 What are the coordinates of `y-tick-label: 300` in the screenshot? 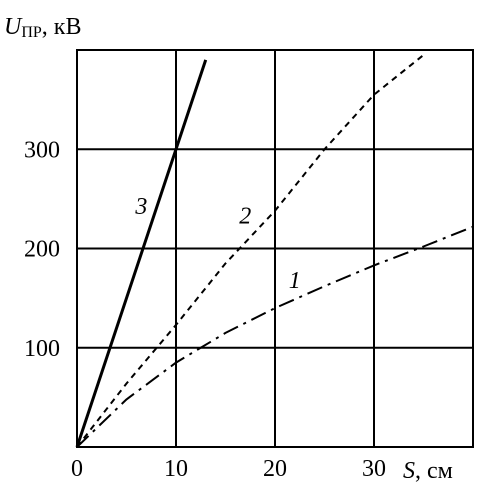 It's located at (42, 150).